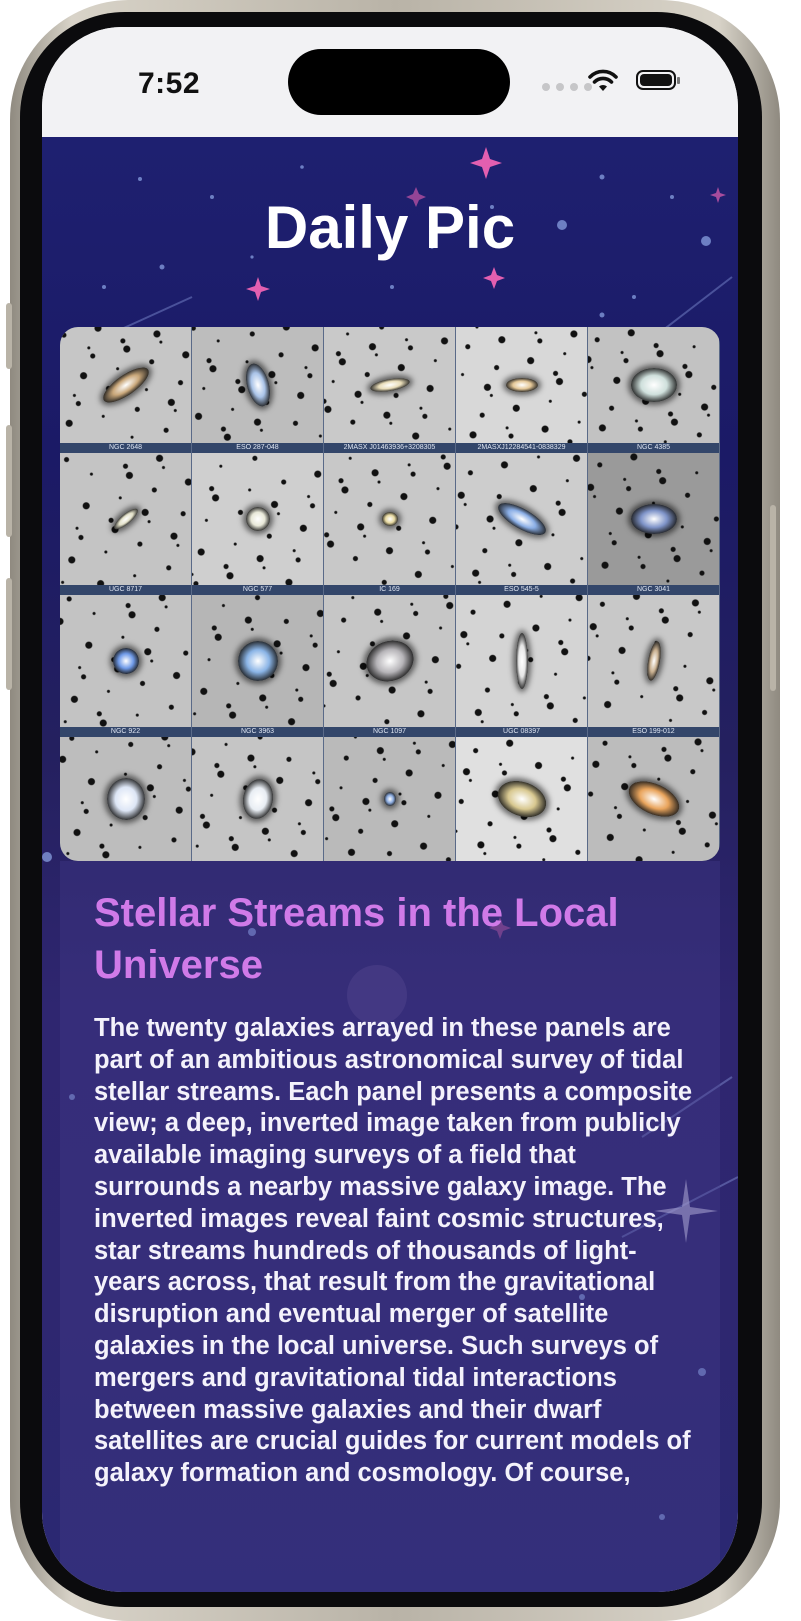 The image size is (801, 1621). I want to click on dynamic-island, so click(399, 82).